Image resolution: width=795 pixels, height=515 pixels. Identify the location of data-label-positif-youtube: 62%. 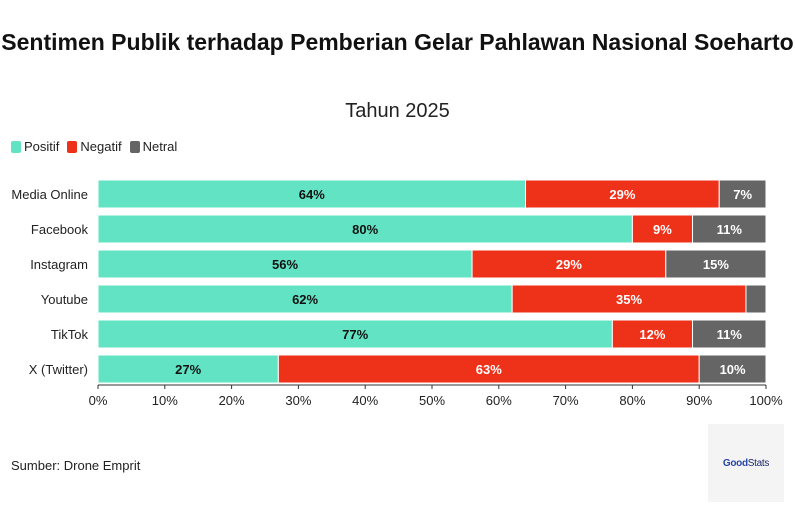
(305, 299).